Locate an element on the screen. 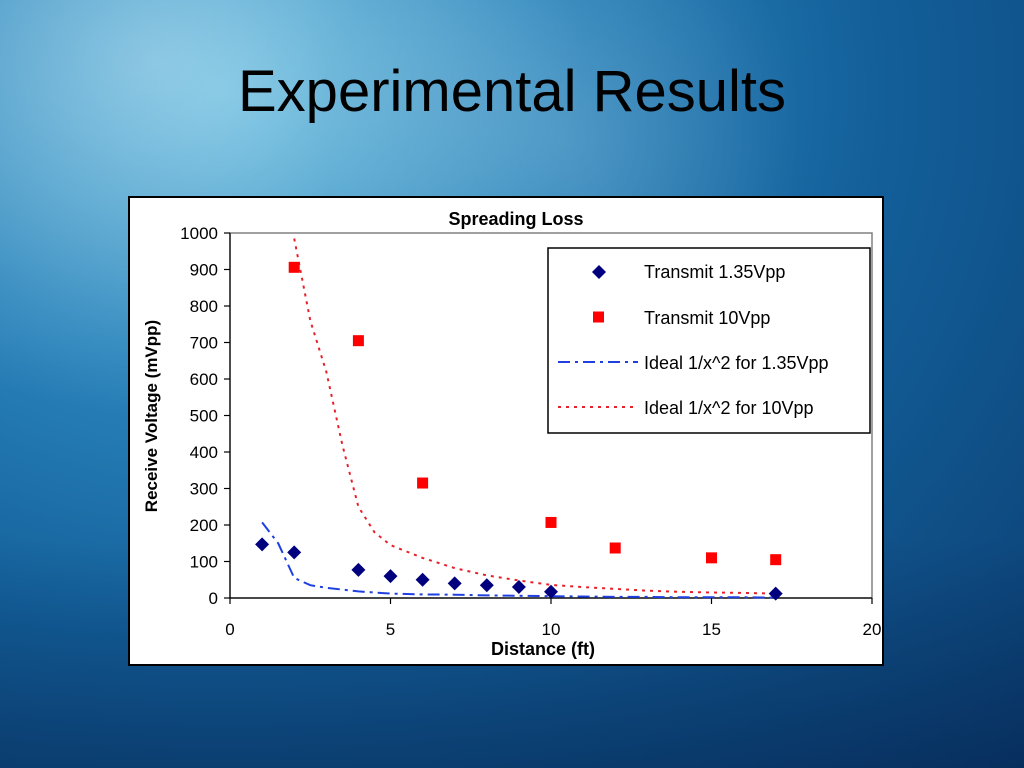 Image resolution: width=1024 pixels, height=768 pixels. slide-title: Experimental Results is located at coordinates (512, 91).